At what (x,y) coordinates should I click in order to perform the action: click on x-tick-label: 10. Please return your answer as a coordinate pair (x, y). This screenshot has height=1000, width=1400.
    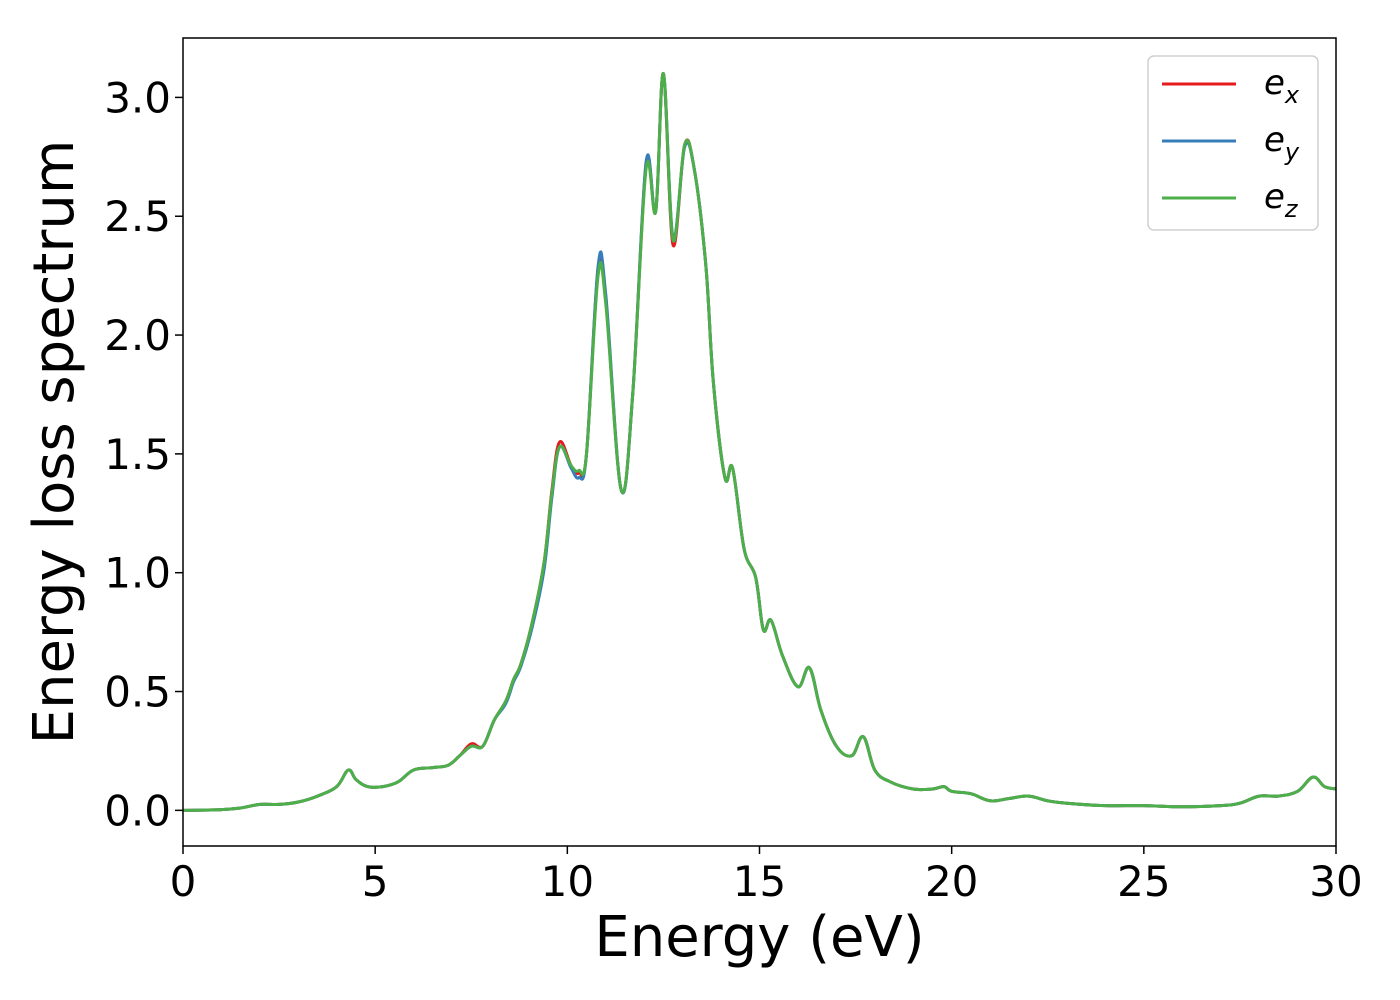
    Looking at the image, I should click on (567, 881).